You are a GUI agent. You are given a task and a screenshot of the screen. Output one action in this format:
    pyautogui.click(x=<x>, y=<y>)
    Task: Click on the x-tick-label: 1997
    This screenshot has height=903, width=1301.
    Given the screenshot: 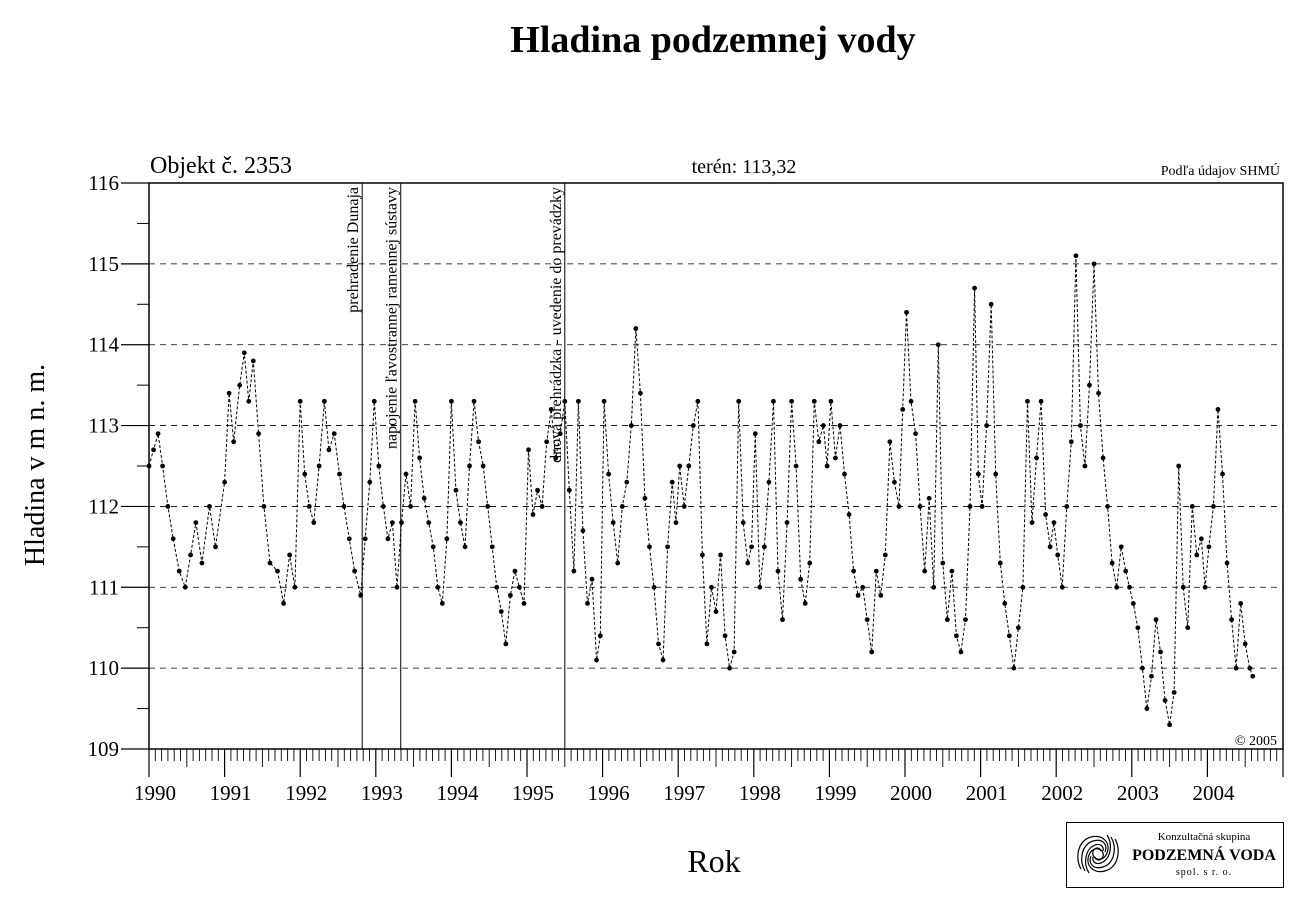 What is the action you would take?
    pyautogui.click(x=684, y=793)
    